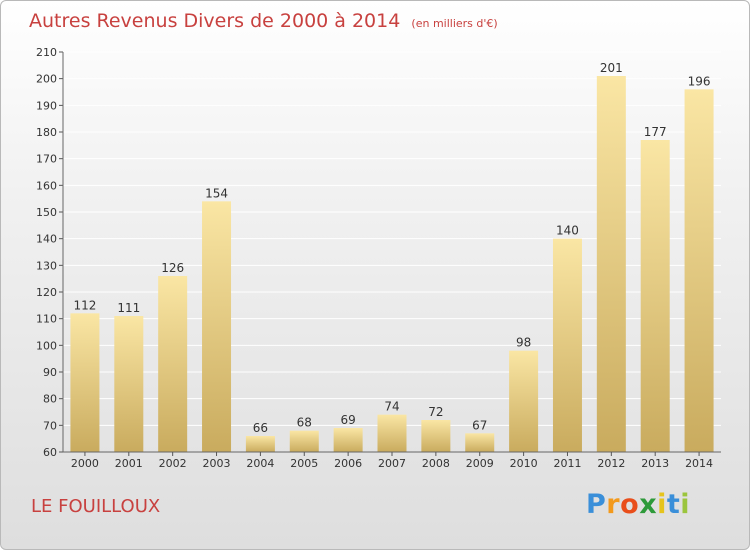 This screenshot has height=550, width=750. What do you see at coordinates (479, 425) in the screenshot?
I see `bar-value-label: 67` at bounding box center [479, 425].